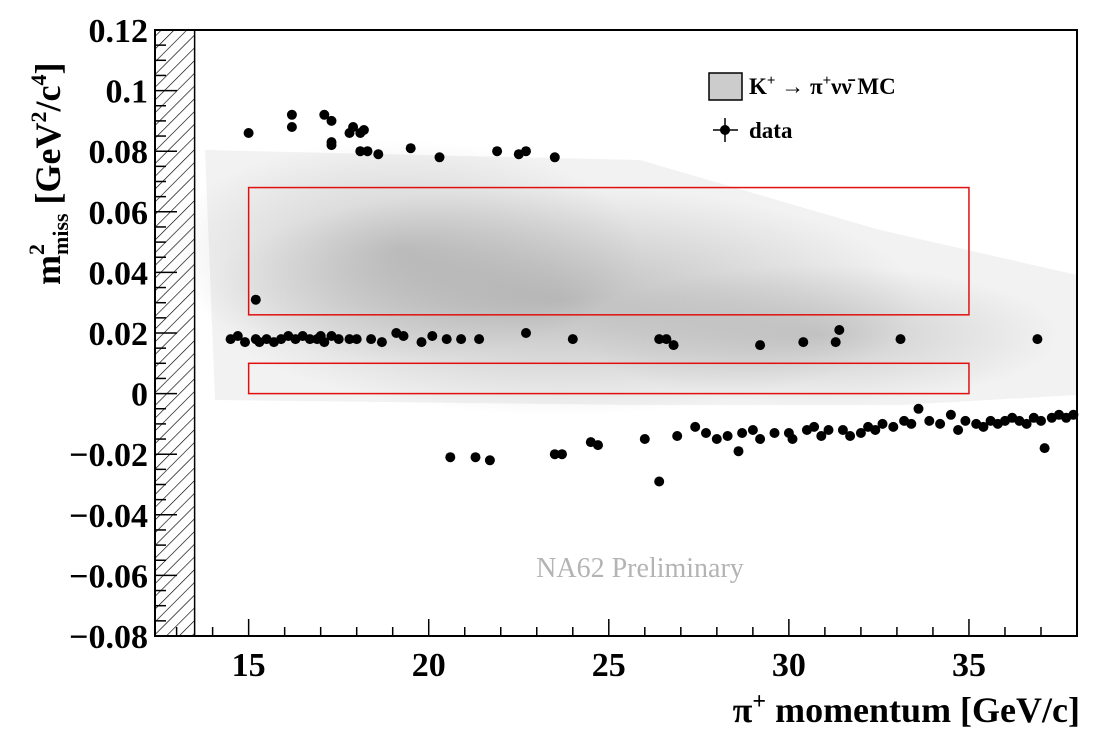  I want to click on y-tick-label: 0, so click(139, 395).